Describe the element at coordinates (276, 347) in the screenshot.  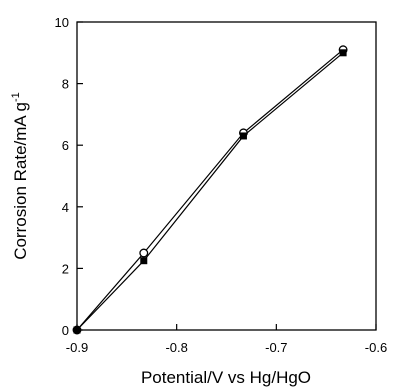
I see `x-tick-label: -0.7` at that location.